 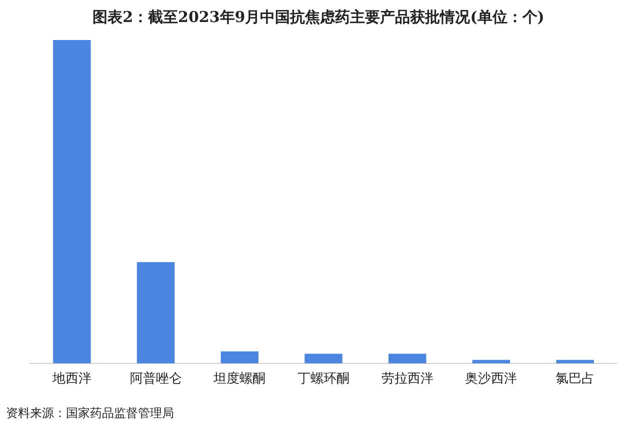 I want to click on x-tick-label: 丁螺环酮, so click(x=324, y=379).